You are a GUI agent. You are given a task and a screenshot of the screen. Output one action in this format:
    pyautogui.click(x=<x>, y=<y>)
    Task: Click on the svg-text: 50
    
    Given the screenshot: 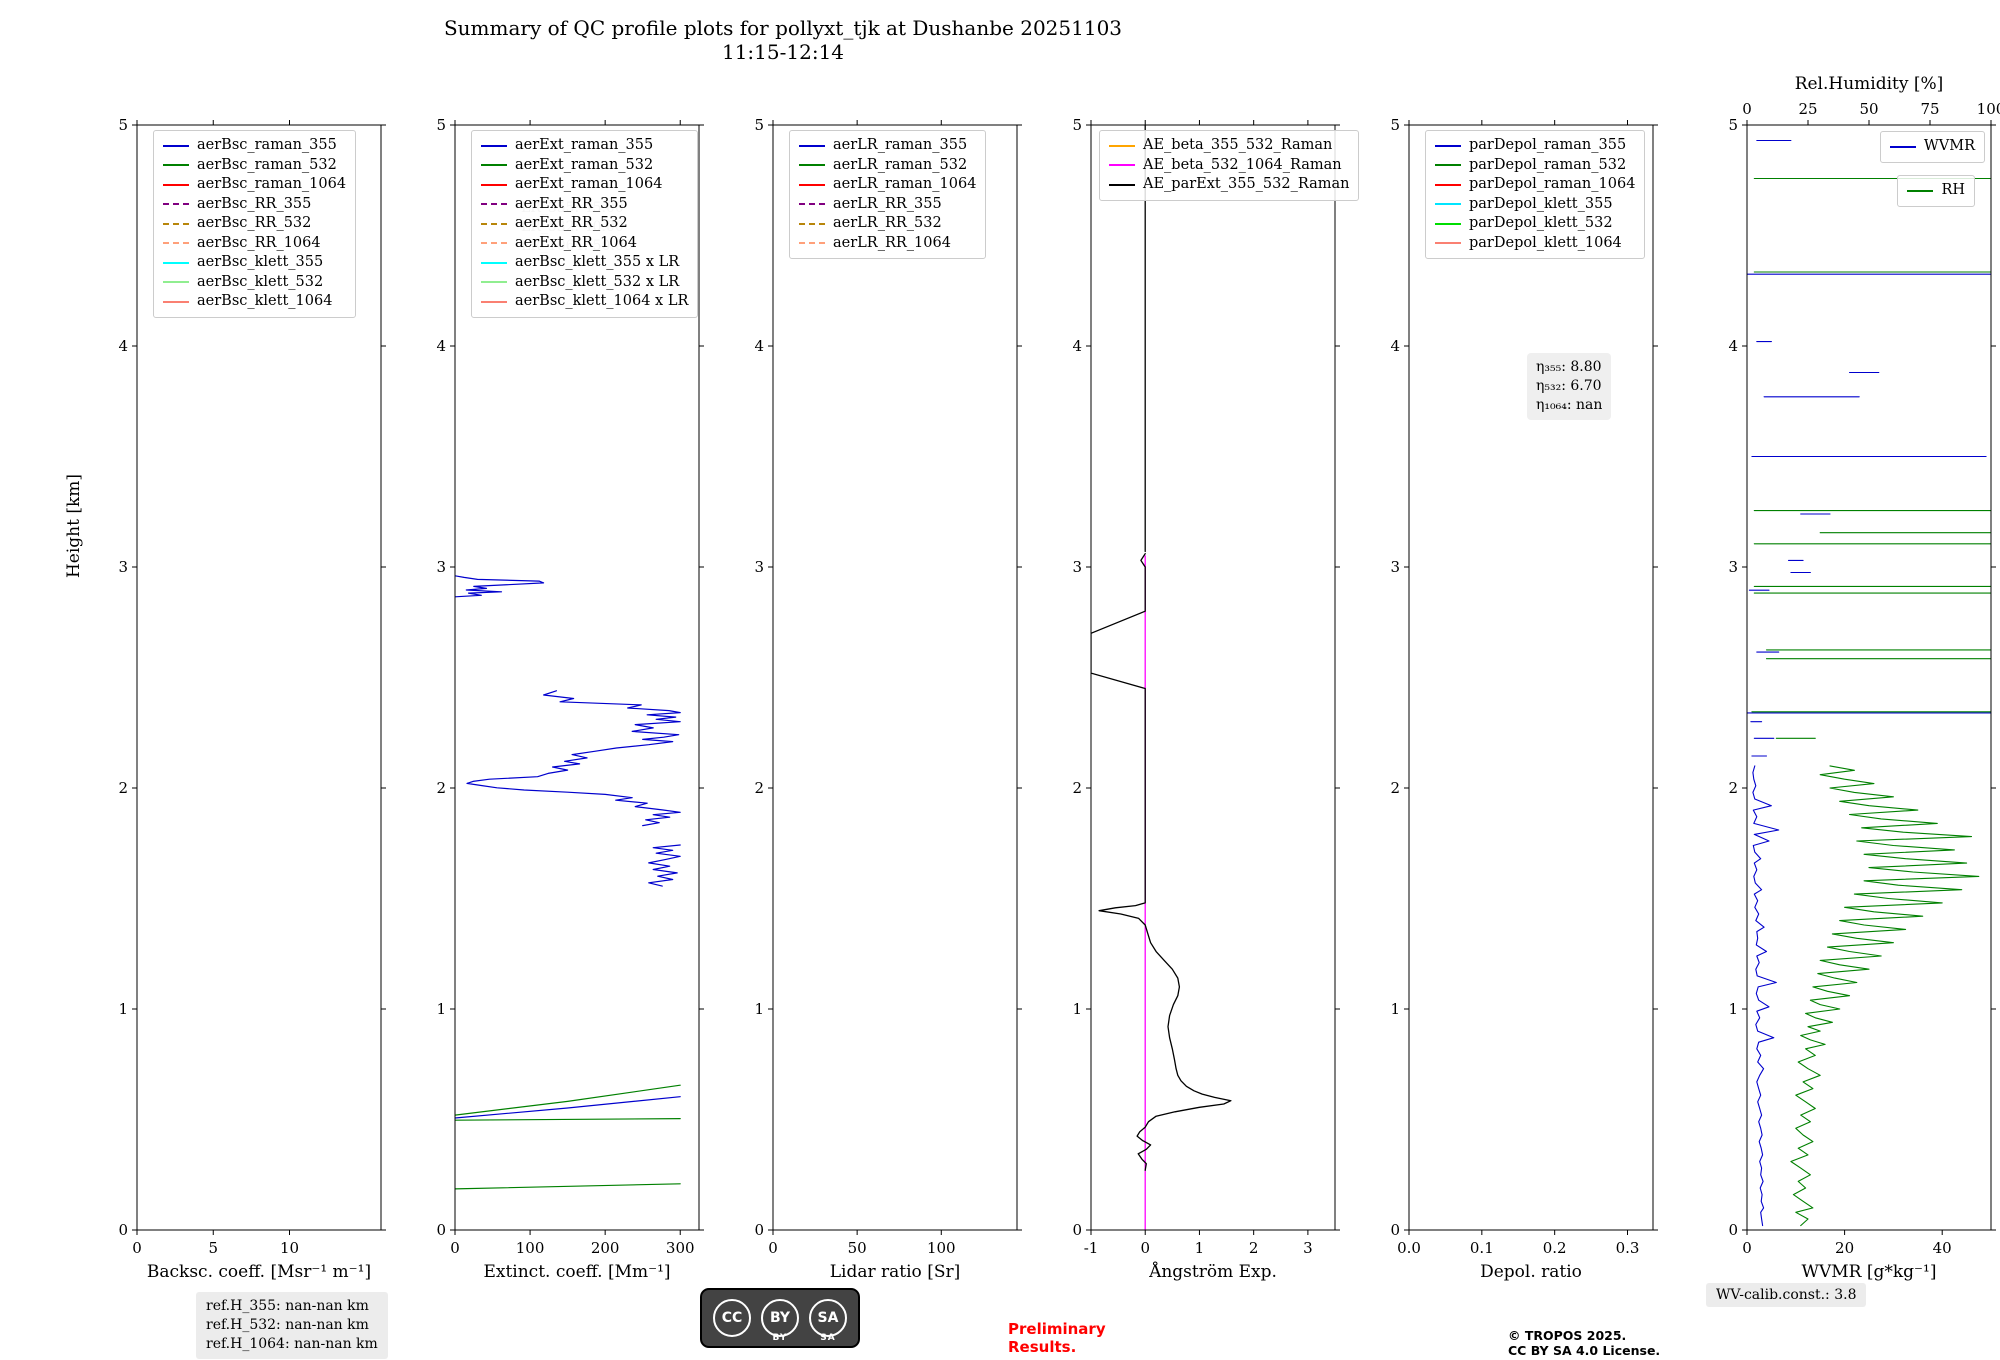 What is the action you would take?
    pyautogui.click(x=857, y=1248)
    